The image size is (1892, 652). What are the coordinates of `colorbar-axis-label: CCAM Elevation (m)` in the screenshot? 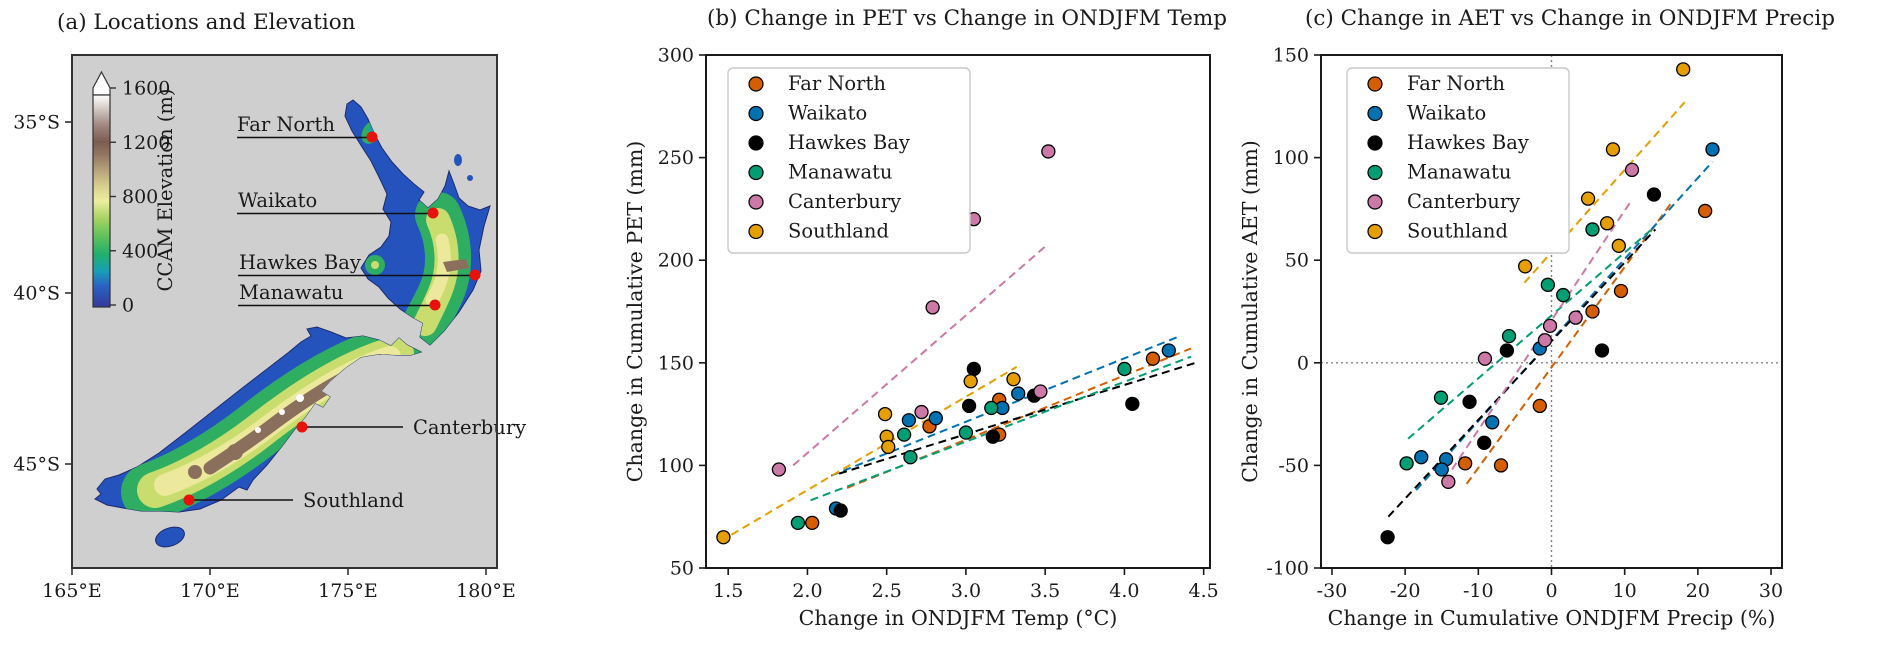 It's located at (165, 189).